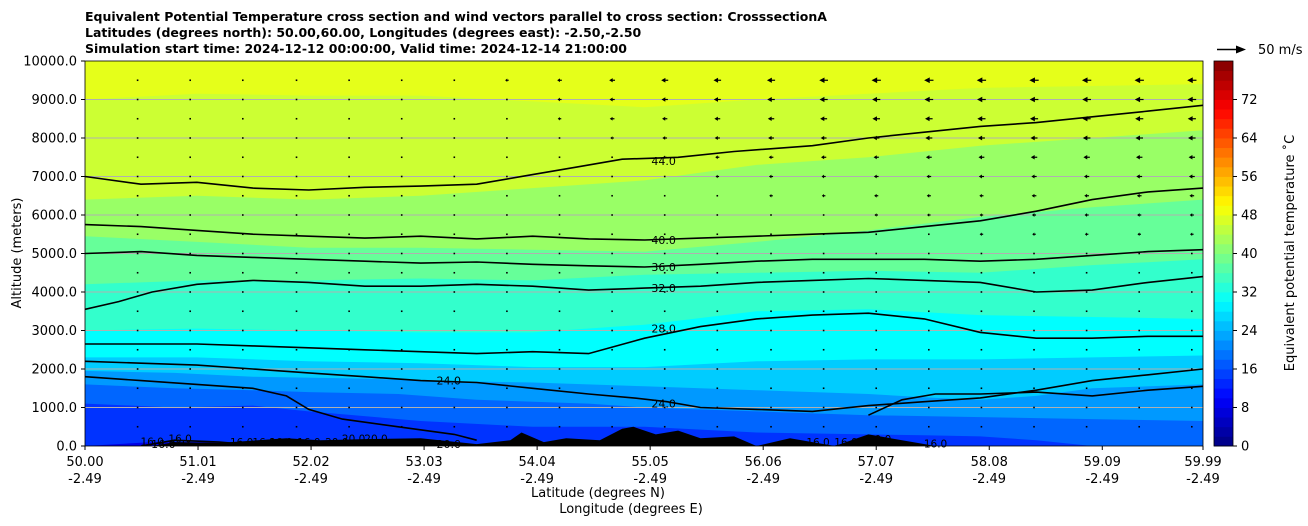  Describe the element at coordinates (84, 462) in the screenshot. I see `x-tick-label-lat: 50.00` at that location.